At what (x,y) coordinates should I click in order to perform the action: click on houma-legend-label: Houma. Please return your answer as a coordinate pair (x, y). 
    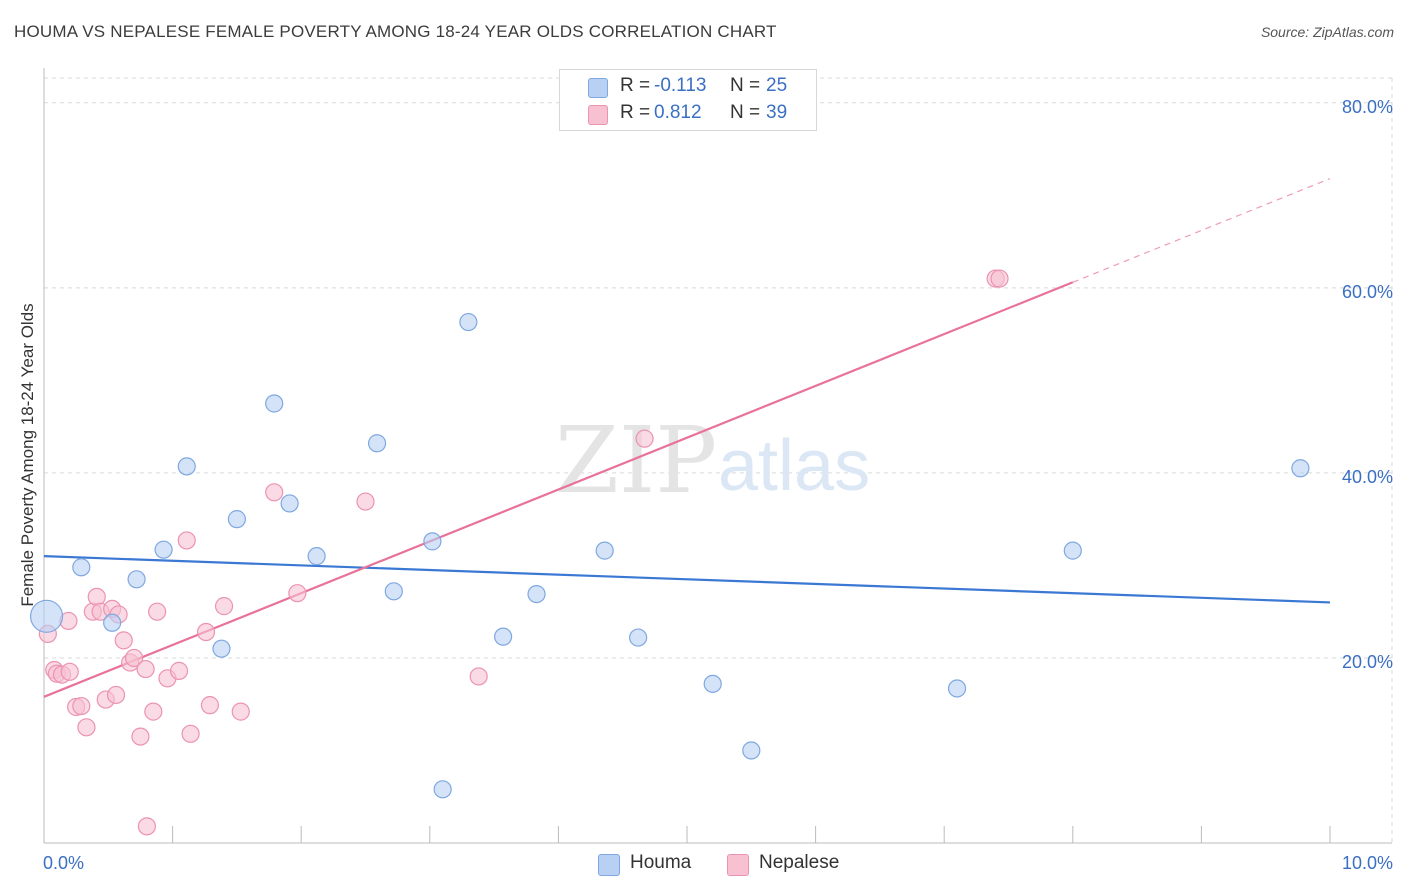
    Looking at the image, I should click on (661, 862).